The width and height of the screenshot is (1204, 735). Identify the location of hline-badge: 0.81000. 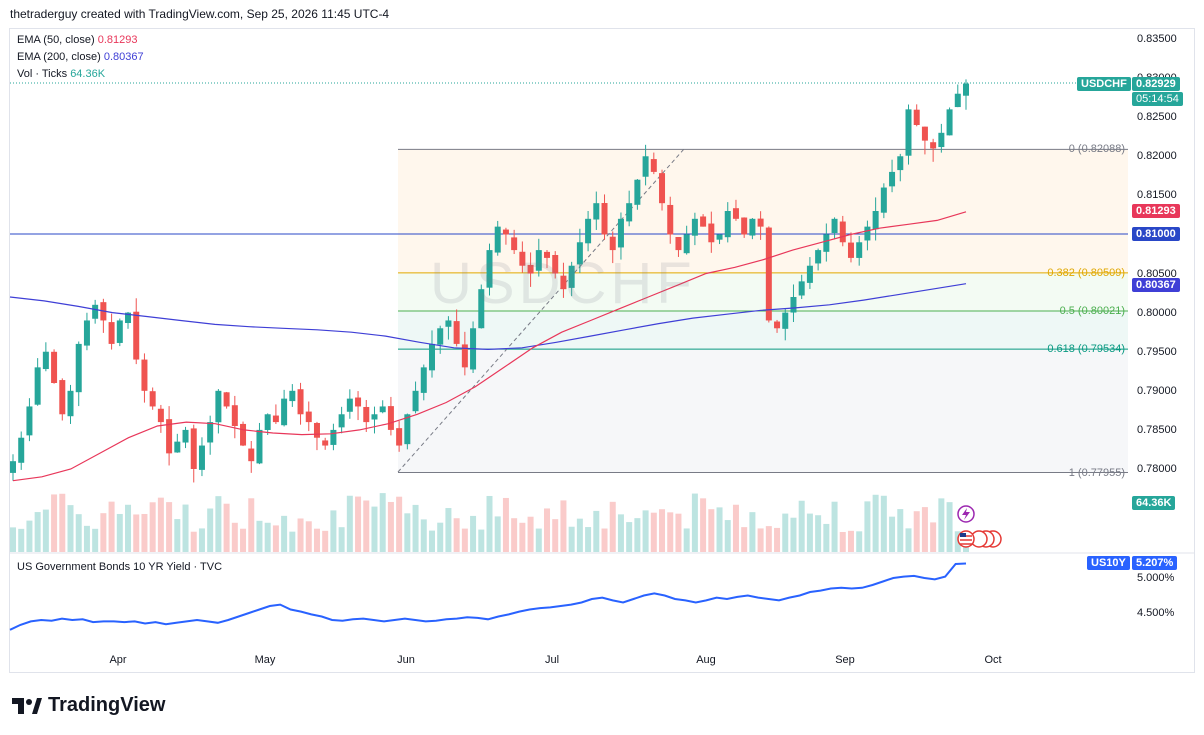
(1156, 234).